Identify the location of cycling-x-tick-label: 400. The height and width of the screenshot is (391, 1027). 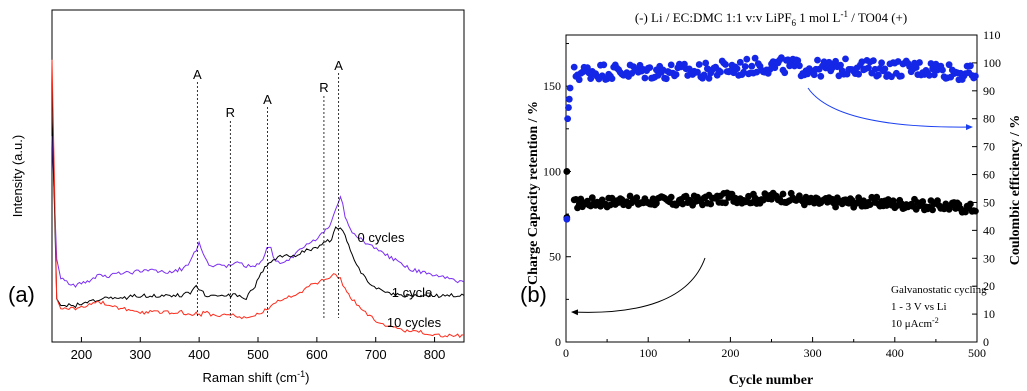
(895, 353).